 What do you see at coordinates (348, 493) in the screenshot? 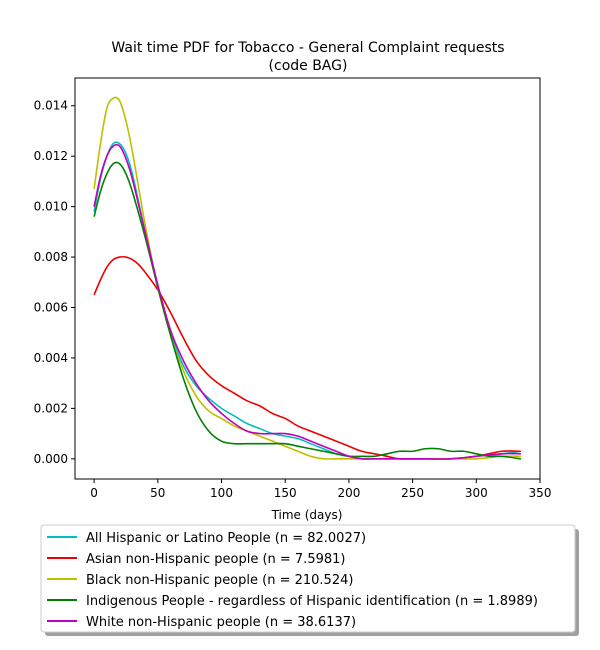
I see `x-tick-label-4: 200` at bounding box center [348, 493].